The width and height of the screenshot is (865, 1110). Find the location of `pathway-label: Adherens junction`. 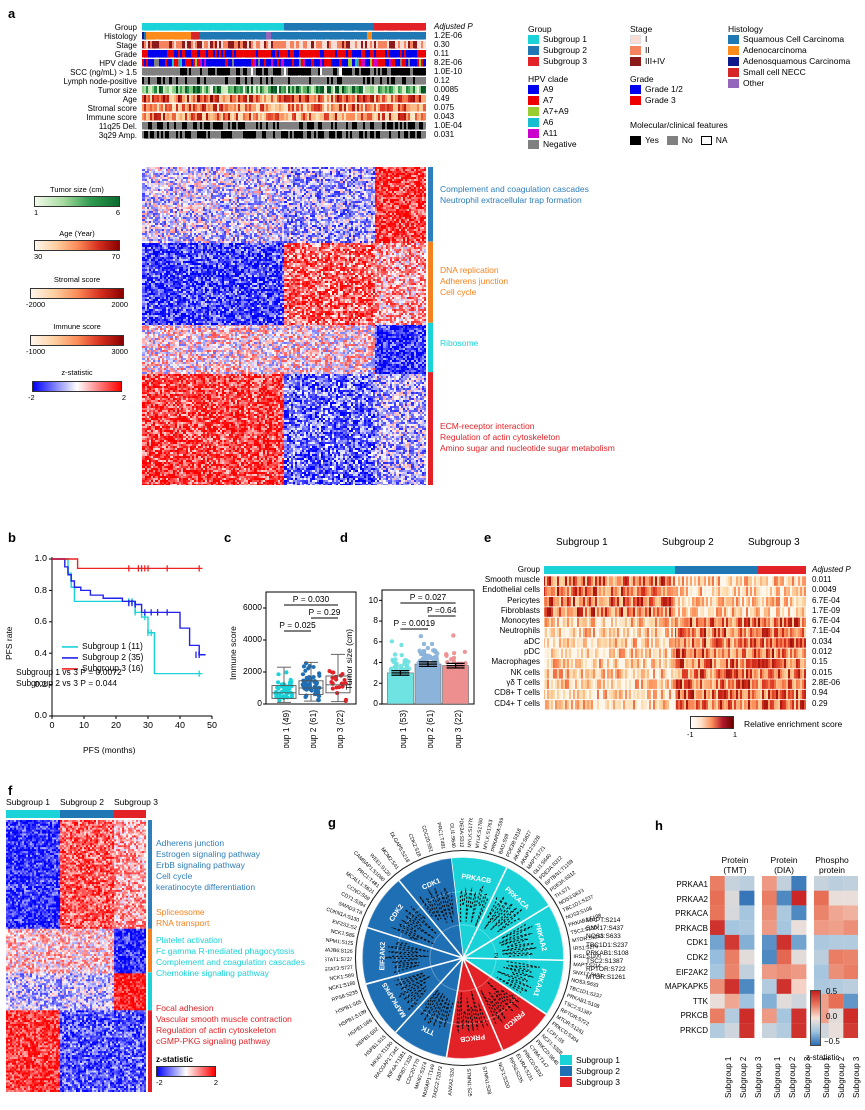

pathway-label: Adherens junction is located at coordinates (190, 843).